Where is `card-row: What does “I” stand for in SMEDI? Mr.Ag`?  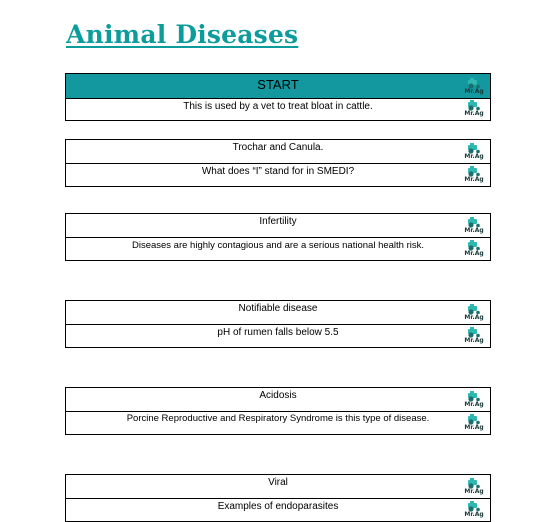 card-row: What does “I” stand for in SMEDI? Mr.Ag is located at coordinates (278, 174).